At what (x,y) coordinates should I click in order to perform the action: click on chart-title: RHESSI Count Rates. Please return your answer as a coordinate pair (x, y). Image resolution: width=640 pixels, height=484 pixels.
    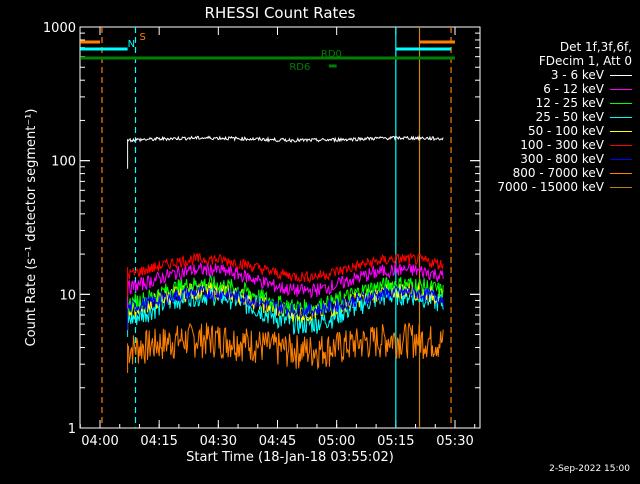
    Looking at the image, I should click on (280, 13).